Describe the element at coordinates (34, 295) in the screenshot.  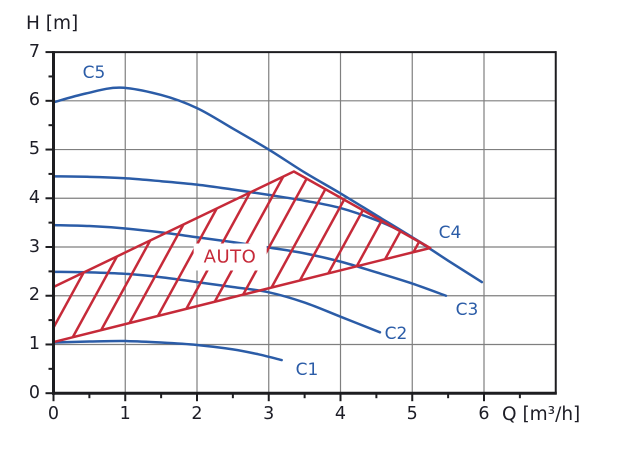
I see `y-tick-label-2: 2` at that location.